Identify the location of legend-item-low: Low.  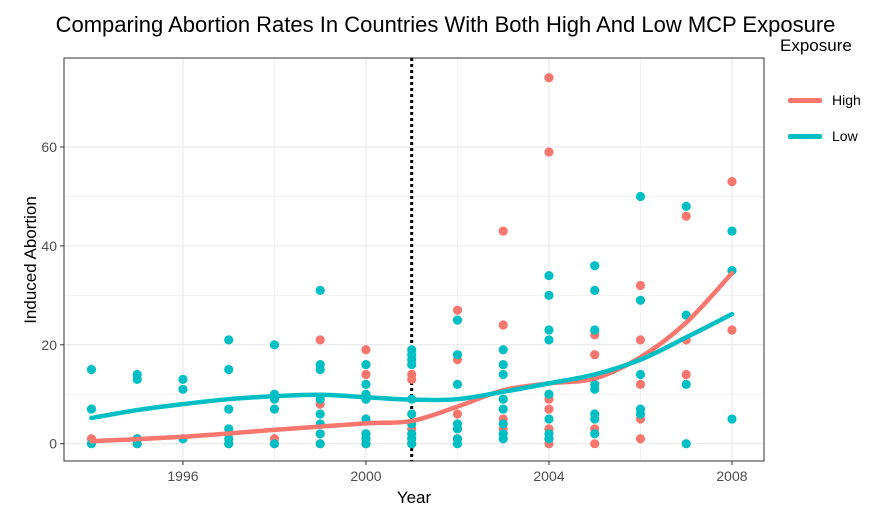
(836, 136).